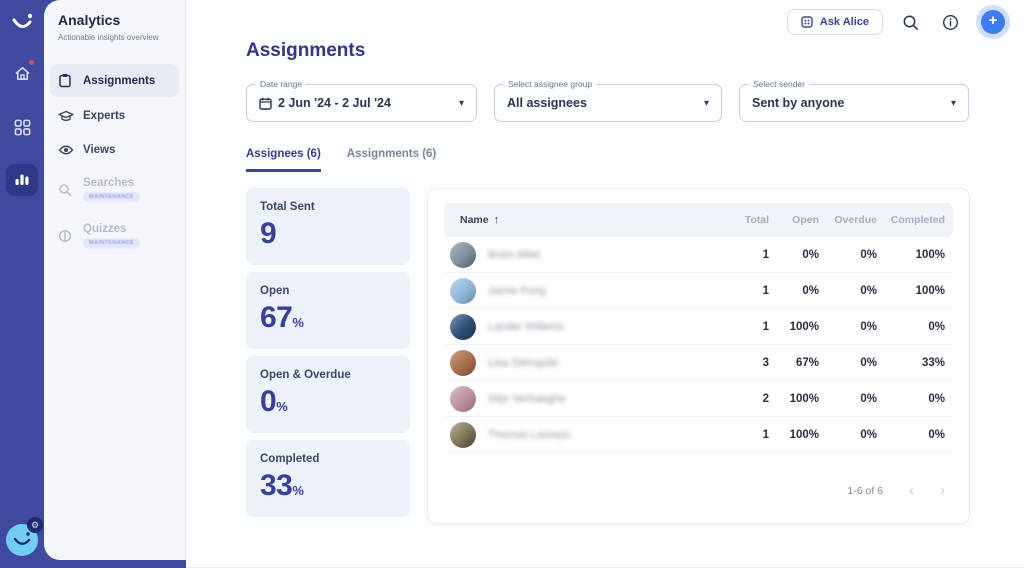  I want to click on cell-open: 0%, so click(810, 290).